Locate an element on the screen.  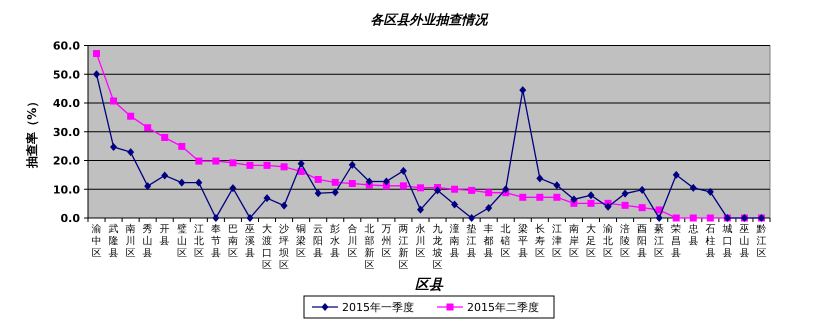
x-tick-label: 渝中区 is located at coordinates (97, 241).